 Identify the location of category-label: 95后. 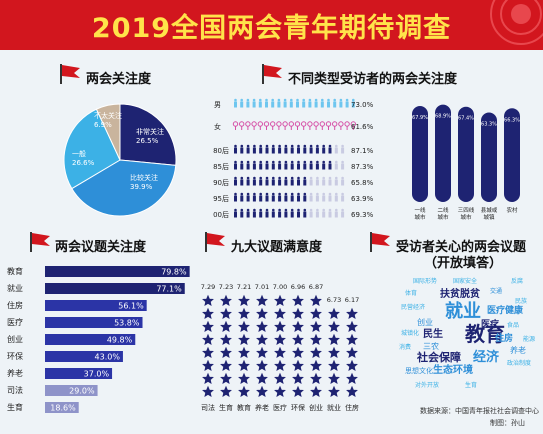
(221, 198).